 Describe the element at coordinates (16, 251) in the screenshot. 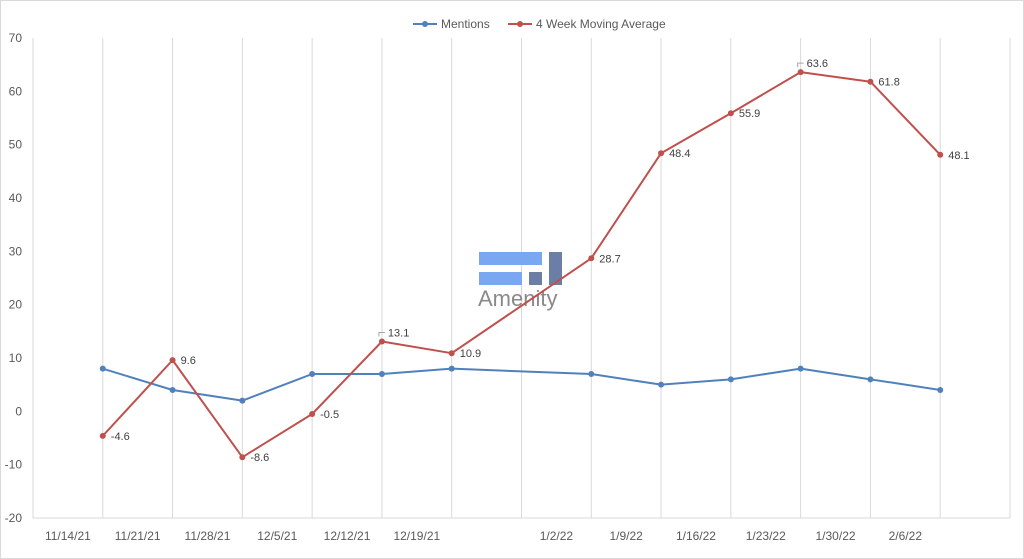

I see `y-tick-label: 30` at that location.